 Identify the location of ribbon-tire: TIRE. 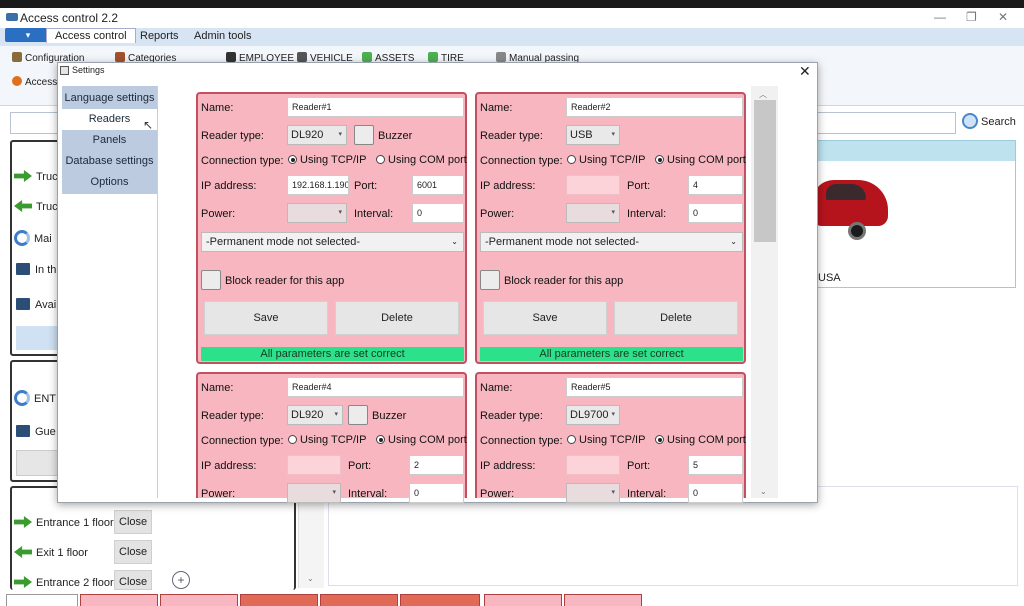
(446, 58).